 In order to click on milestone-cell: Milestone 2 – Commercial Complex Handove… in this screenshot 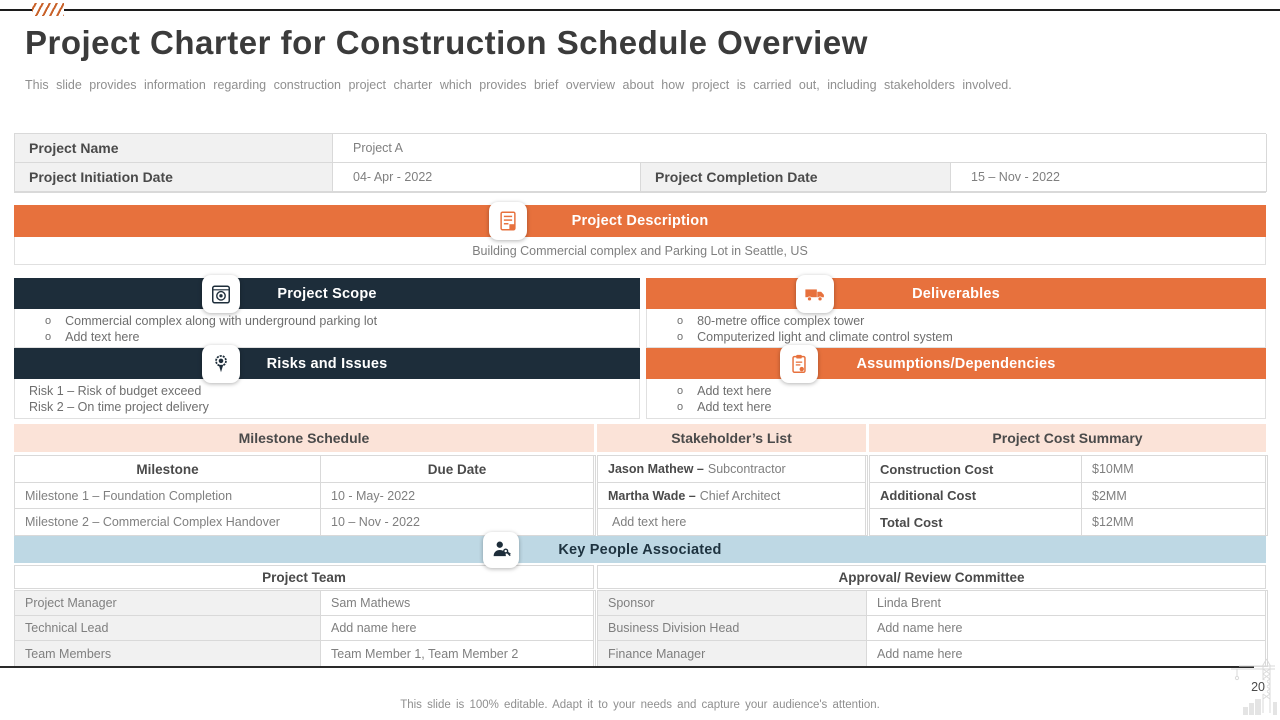, I will do `click(168, 522)`.